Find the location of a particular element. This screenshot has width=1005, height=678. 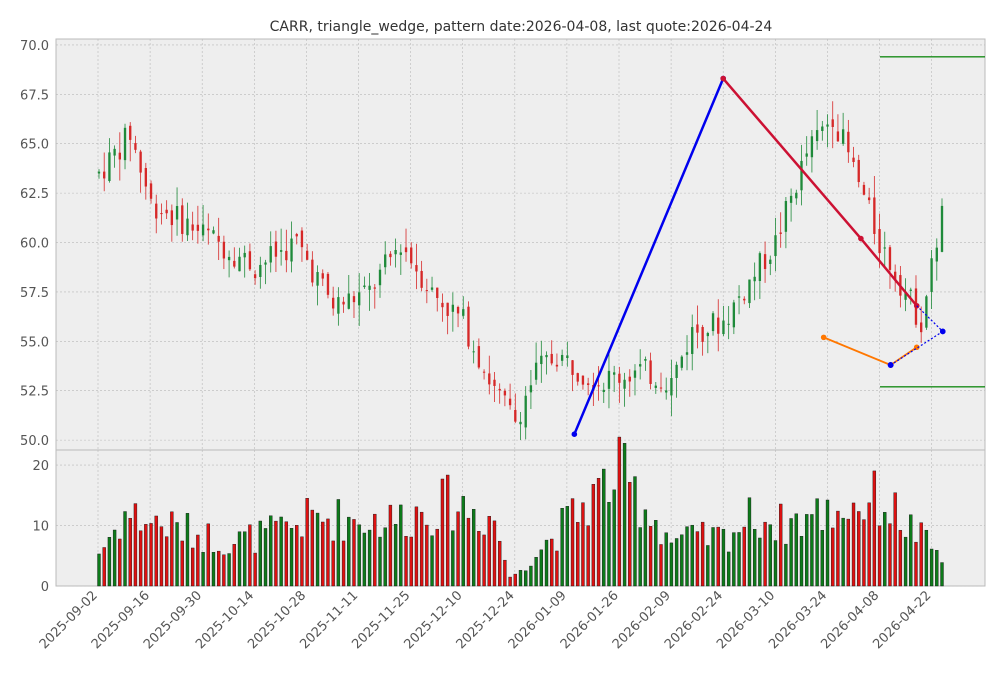

volume-axis-ticks: 0 10 20 is located at coordinates (40, 527).